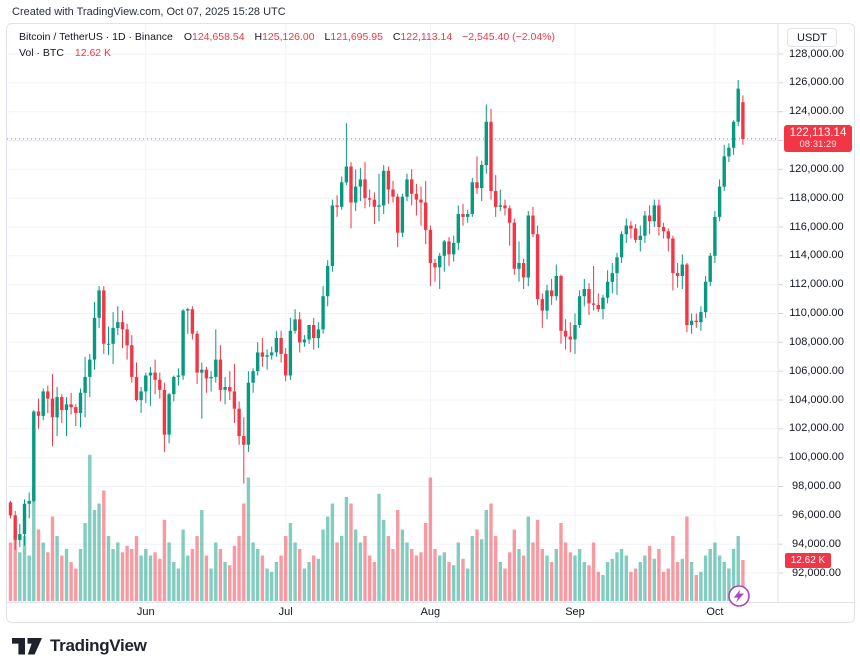 This screenshot has width=860, height=669. Describe the element at coordinates (93, 53) in the screenshot. I see `volume-value: 12.62 K` at that location.